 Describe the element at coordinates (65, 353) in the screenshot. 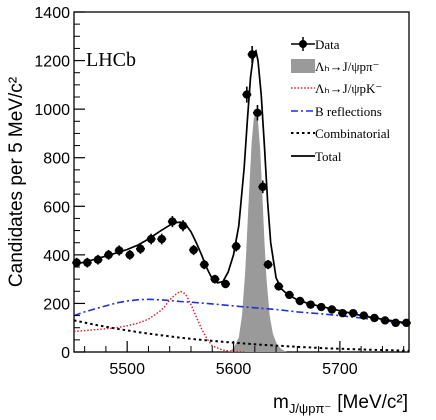

I see `y-tick-label: 0` at that location.